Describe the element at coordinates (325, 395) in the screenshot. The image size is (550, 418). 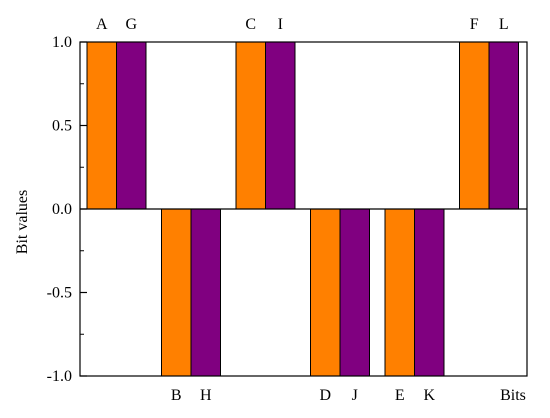
I see `bar-label-d: D` at that location.